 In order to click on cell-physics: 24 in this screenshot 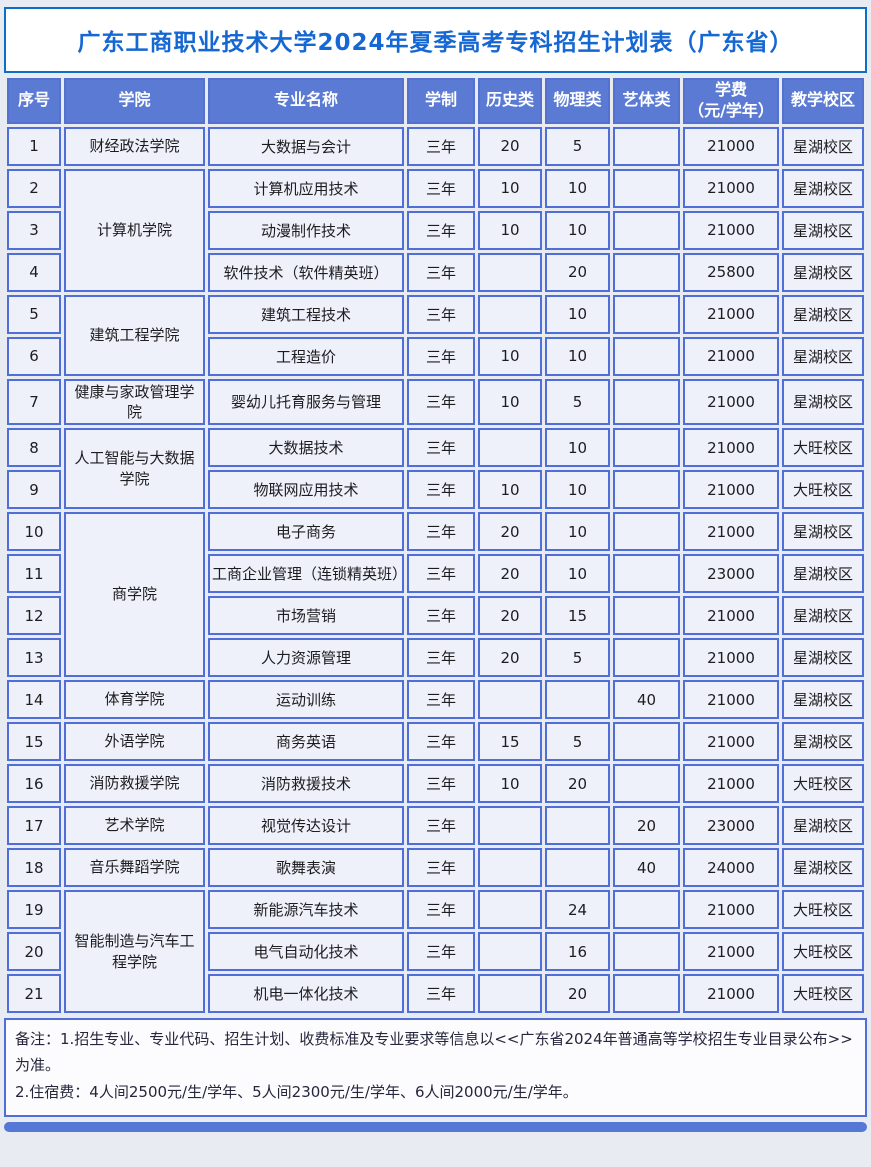, I will do `click(577, 910)`.